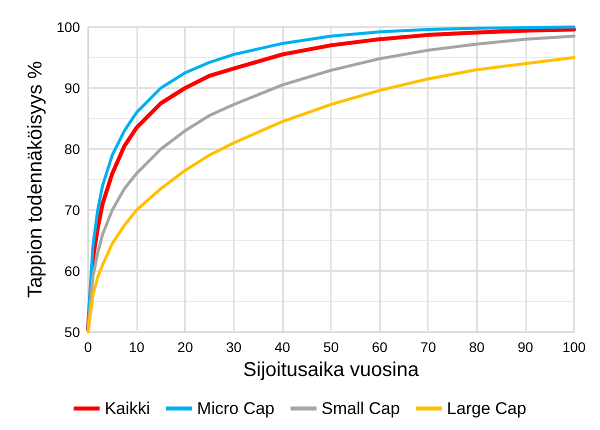 Image resolution: width=600 pixels, height=430 pixels. I want to click on x-tick-label: 30, so click(234, 347).